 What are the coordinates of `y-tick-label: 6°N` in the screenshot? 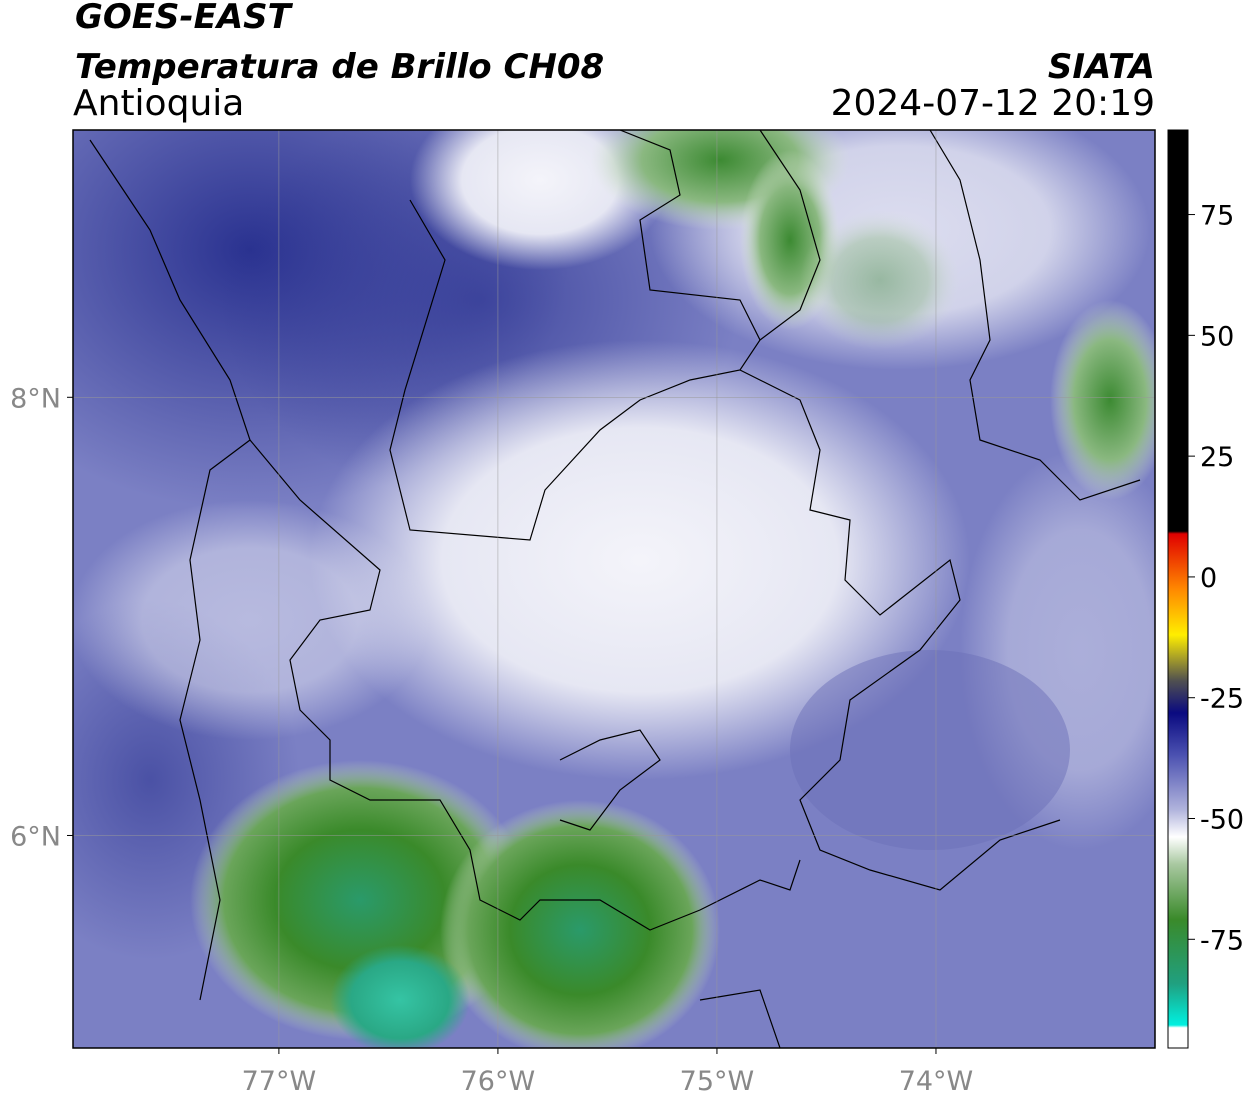 It's located at (35, 836).